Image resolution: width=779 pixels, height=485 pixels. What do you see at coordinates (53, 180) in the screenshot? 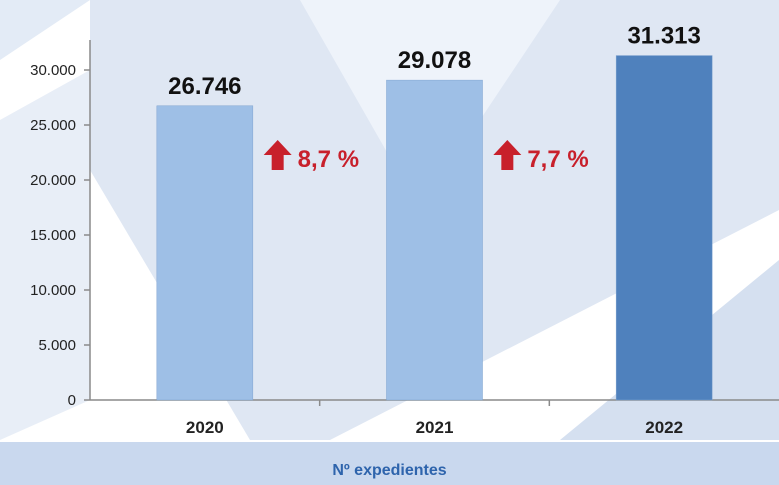
I see `y-tick-label: 20.000` at bounding box center [53, 180].